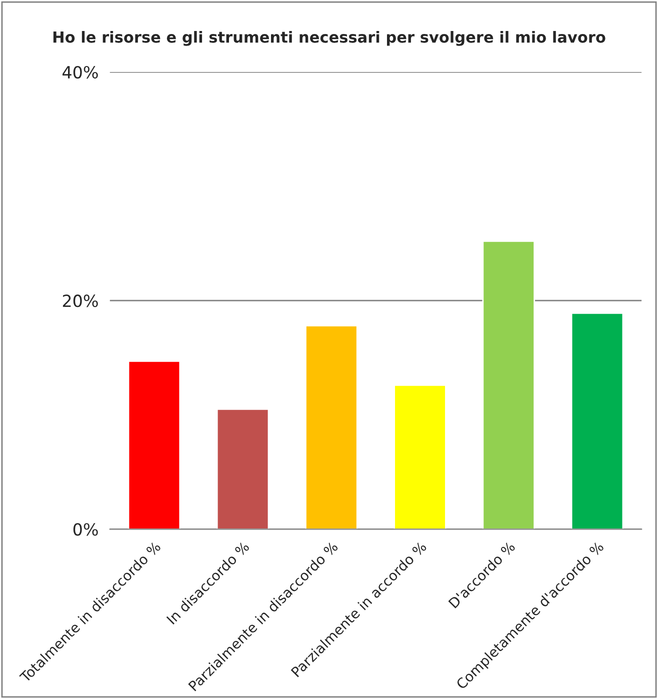 This screenshot has width=658, height=699. Describe the element at coordinates (85, 529) in the screenshot. I see `y-tick-label: 0%` at that location.